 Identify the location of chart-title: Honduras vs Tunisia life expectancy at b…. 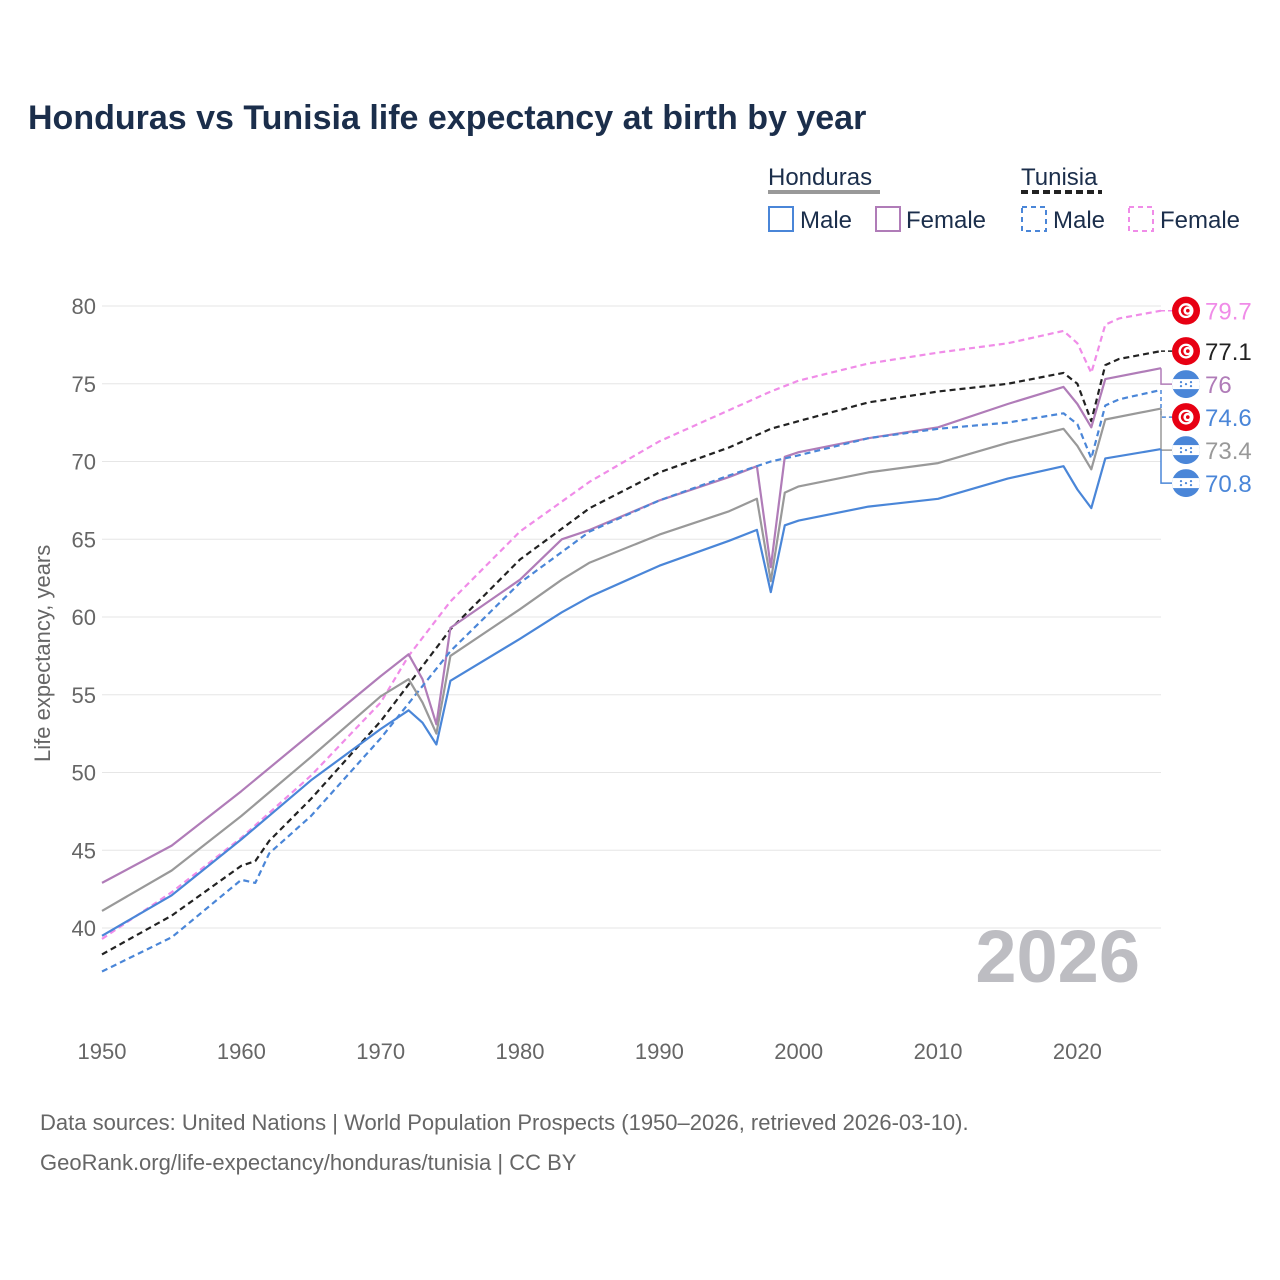
(447, 118).